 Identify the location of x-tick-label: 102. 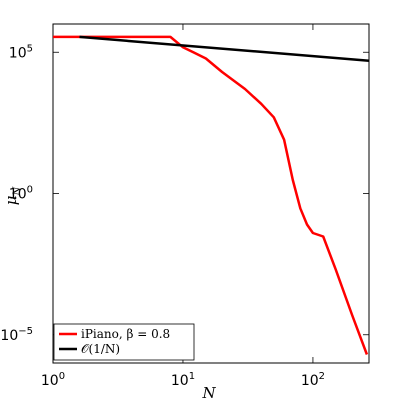
(313, 380).